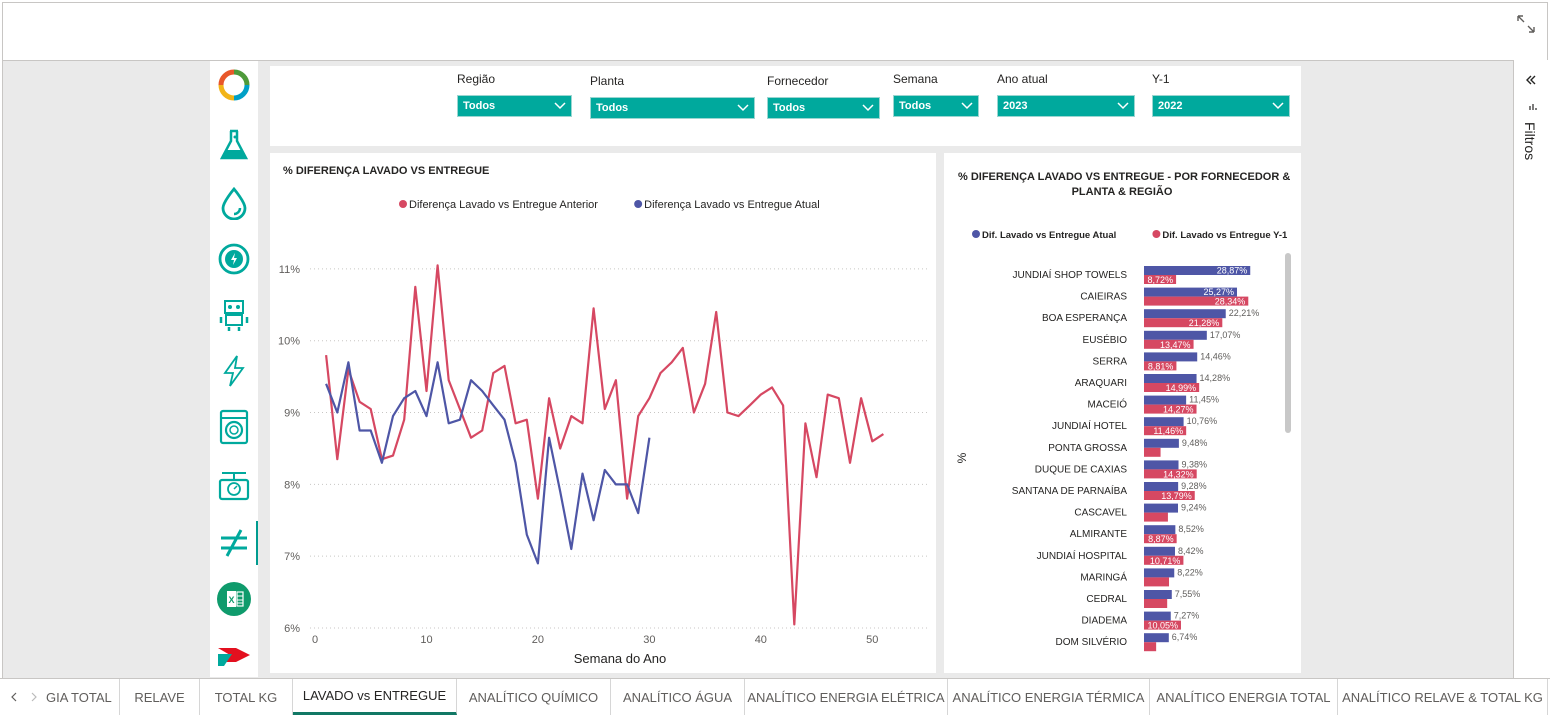  I want to click on tab-gia-total: GIA TOTAL, so click(83, 697).